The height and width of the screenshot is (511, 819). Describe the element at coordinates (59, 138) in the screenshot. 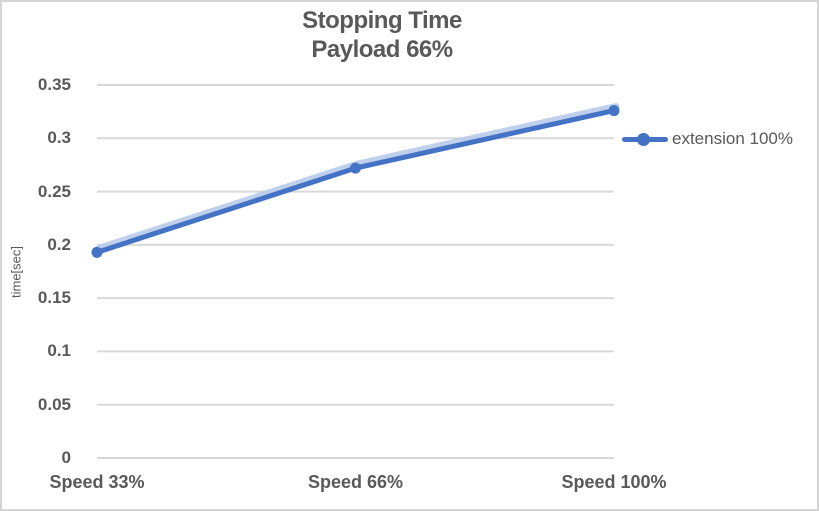

I see `y-tick-label: 0.3` at that location.